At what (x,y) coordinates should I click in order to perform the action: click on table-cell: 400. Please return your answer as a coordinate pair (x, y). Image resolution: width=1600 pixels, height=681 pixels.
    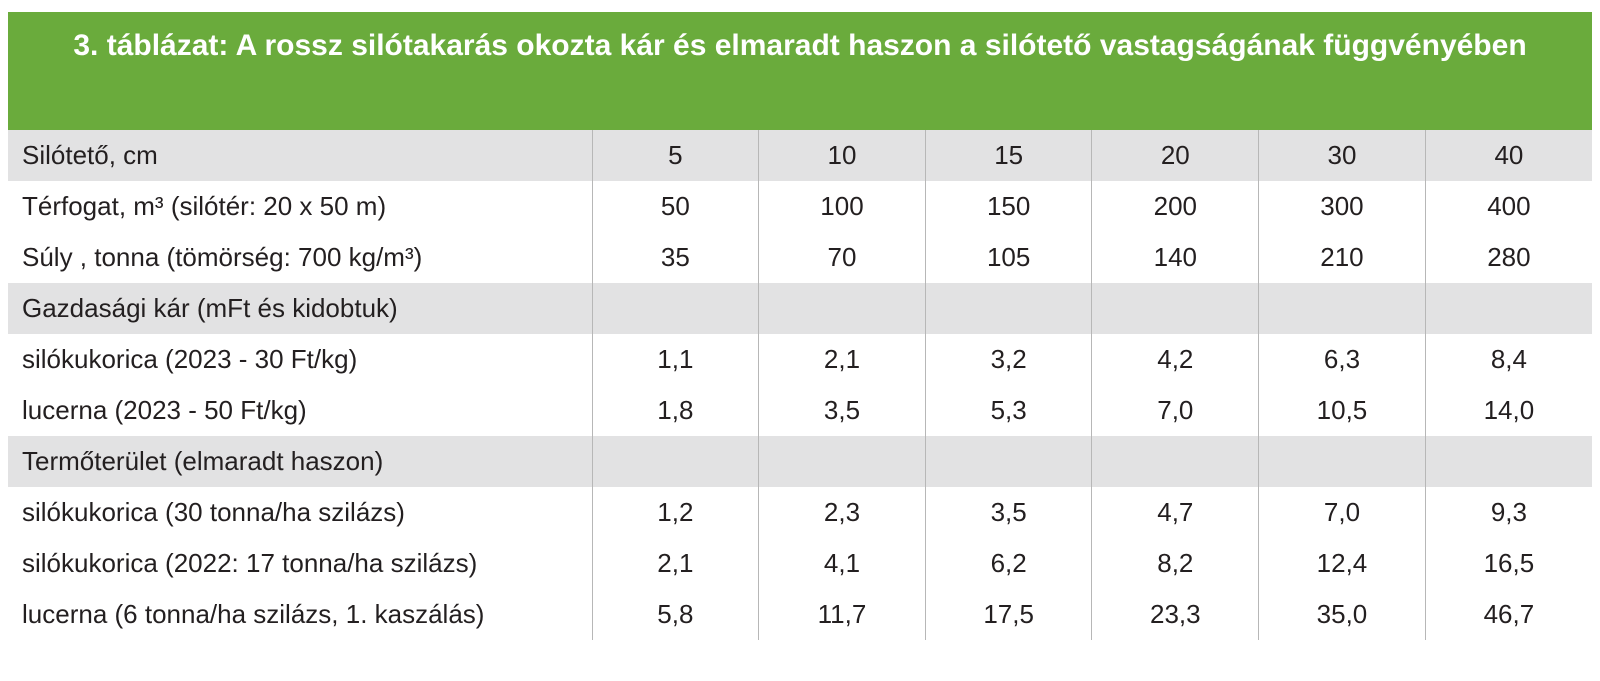
    Looking at the image, I should click on (1508, 206).